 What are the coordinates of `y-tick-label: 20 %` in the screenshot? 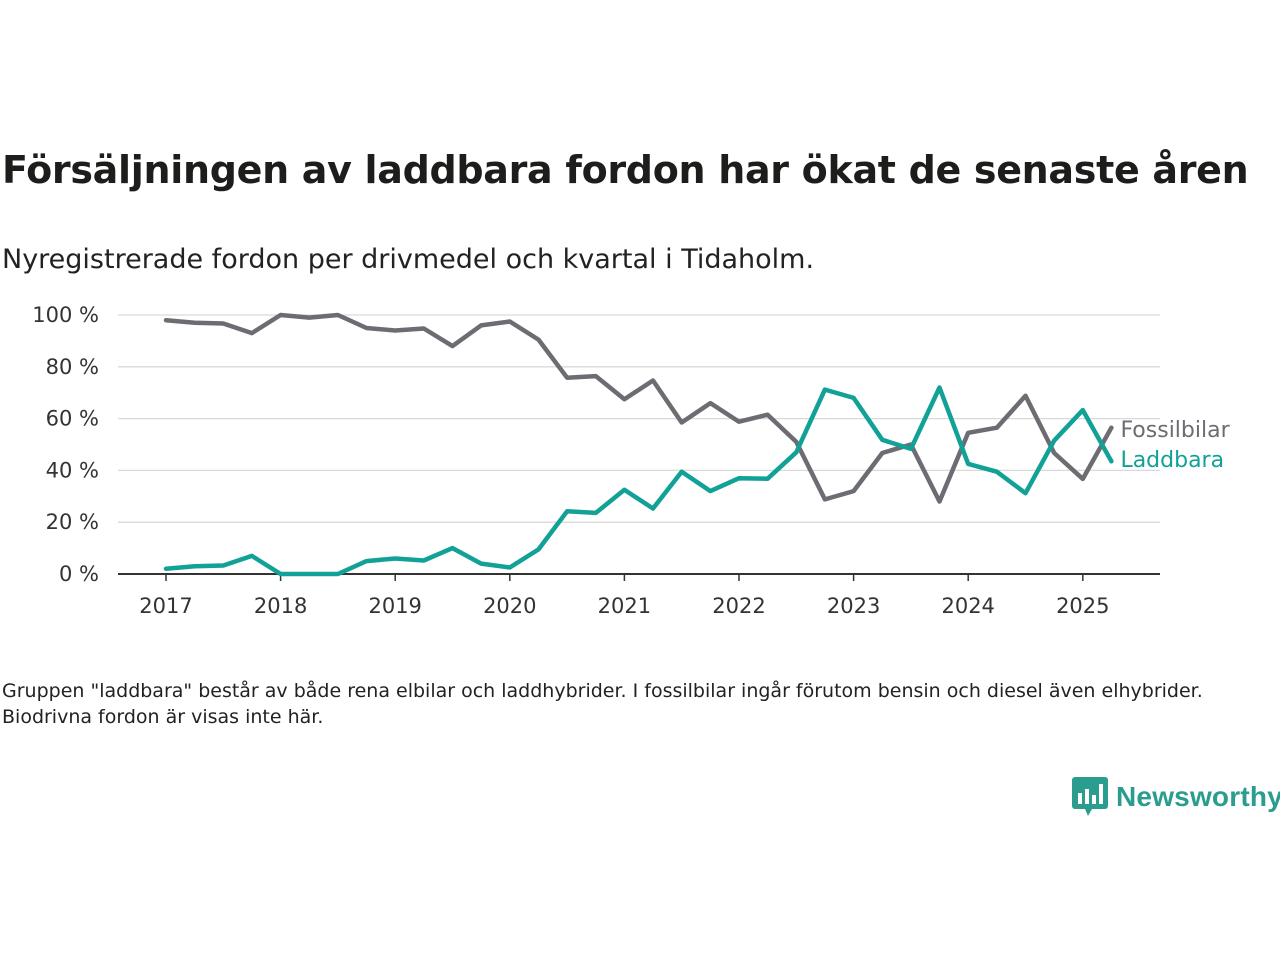 It's located at (72, 522).